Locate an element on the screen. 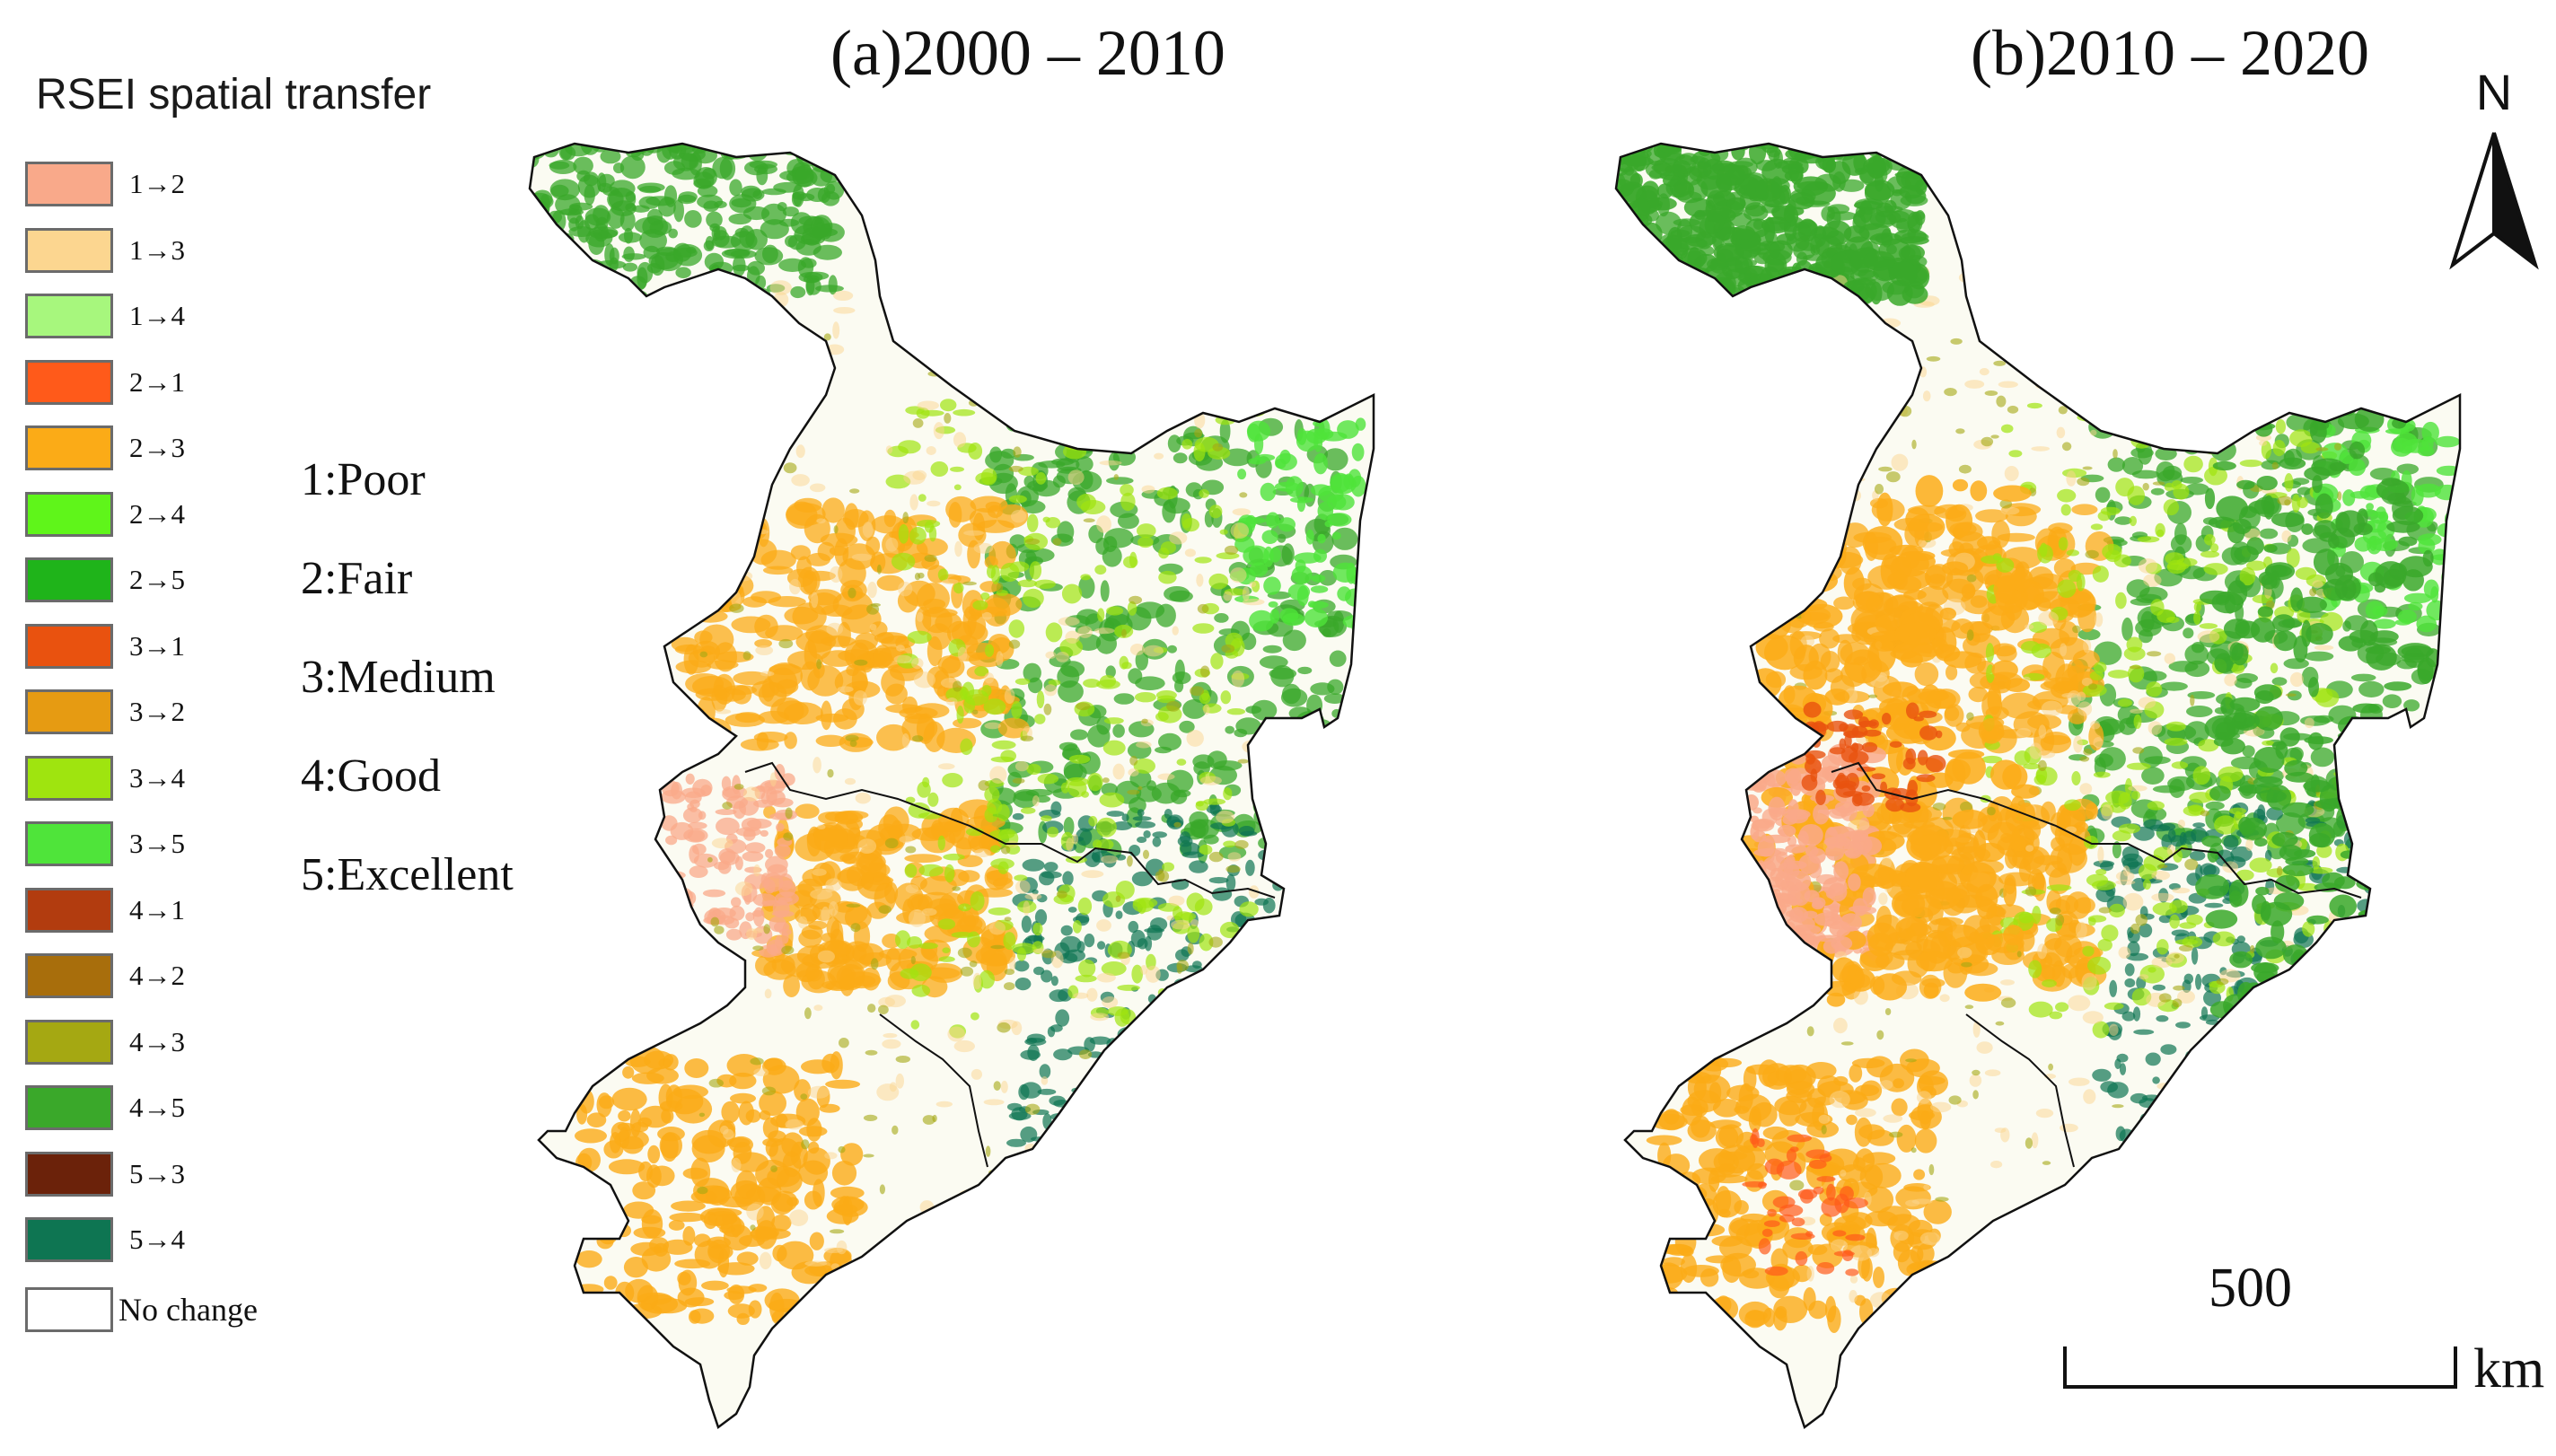  legend-label: 3→2 is located at coordinates (157, 711).